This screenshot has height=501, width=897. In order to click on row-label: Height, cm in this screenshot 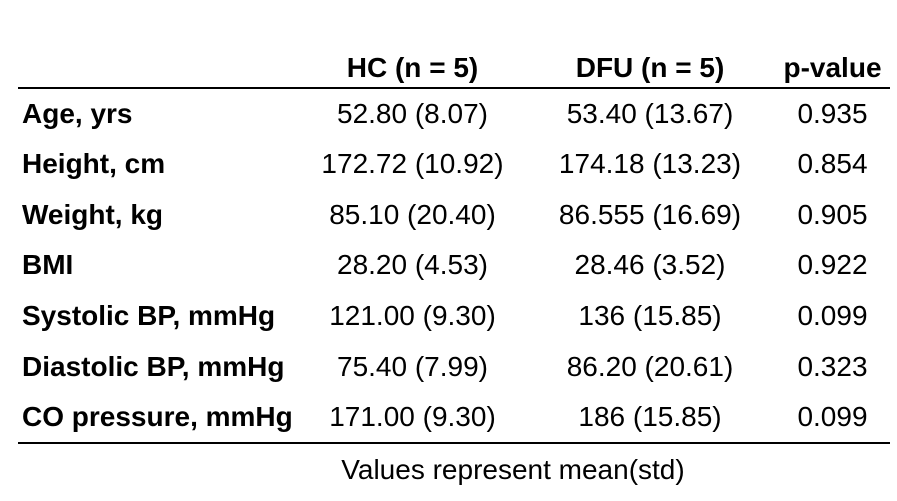, I will do `click(94, 164)`.